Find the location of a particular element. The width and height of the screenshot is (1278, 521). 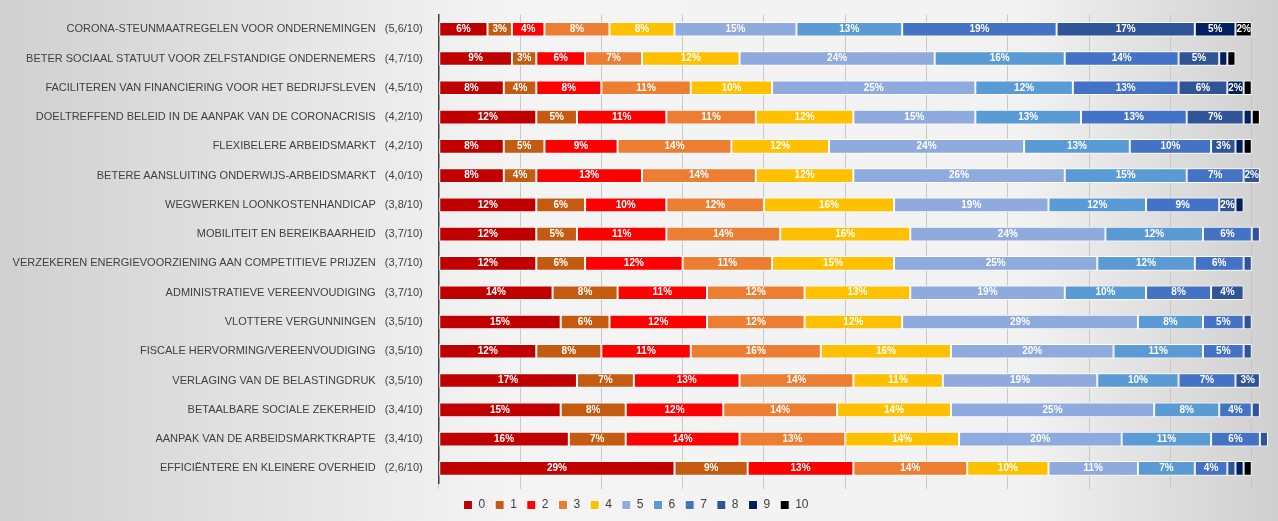

legend-label: 9 is located at coordinates (767, 504).